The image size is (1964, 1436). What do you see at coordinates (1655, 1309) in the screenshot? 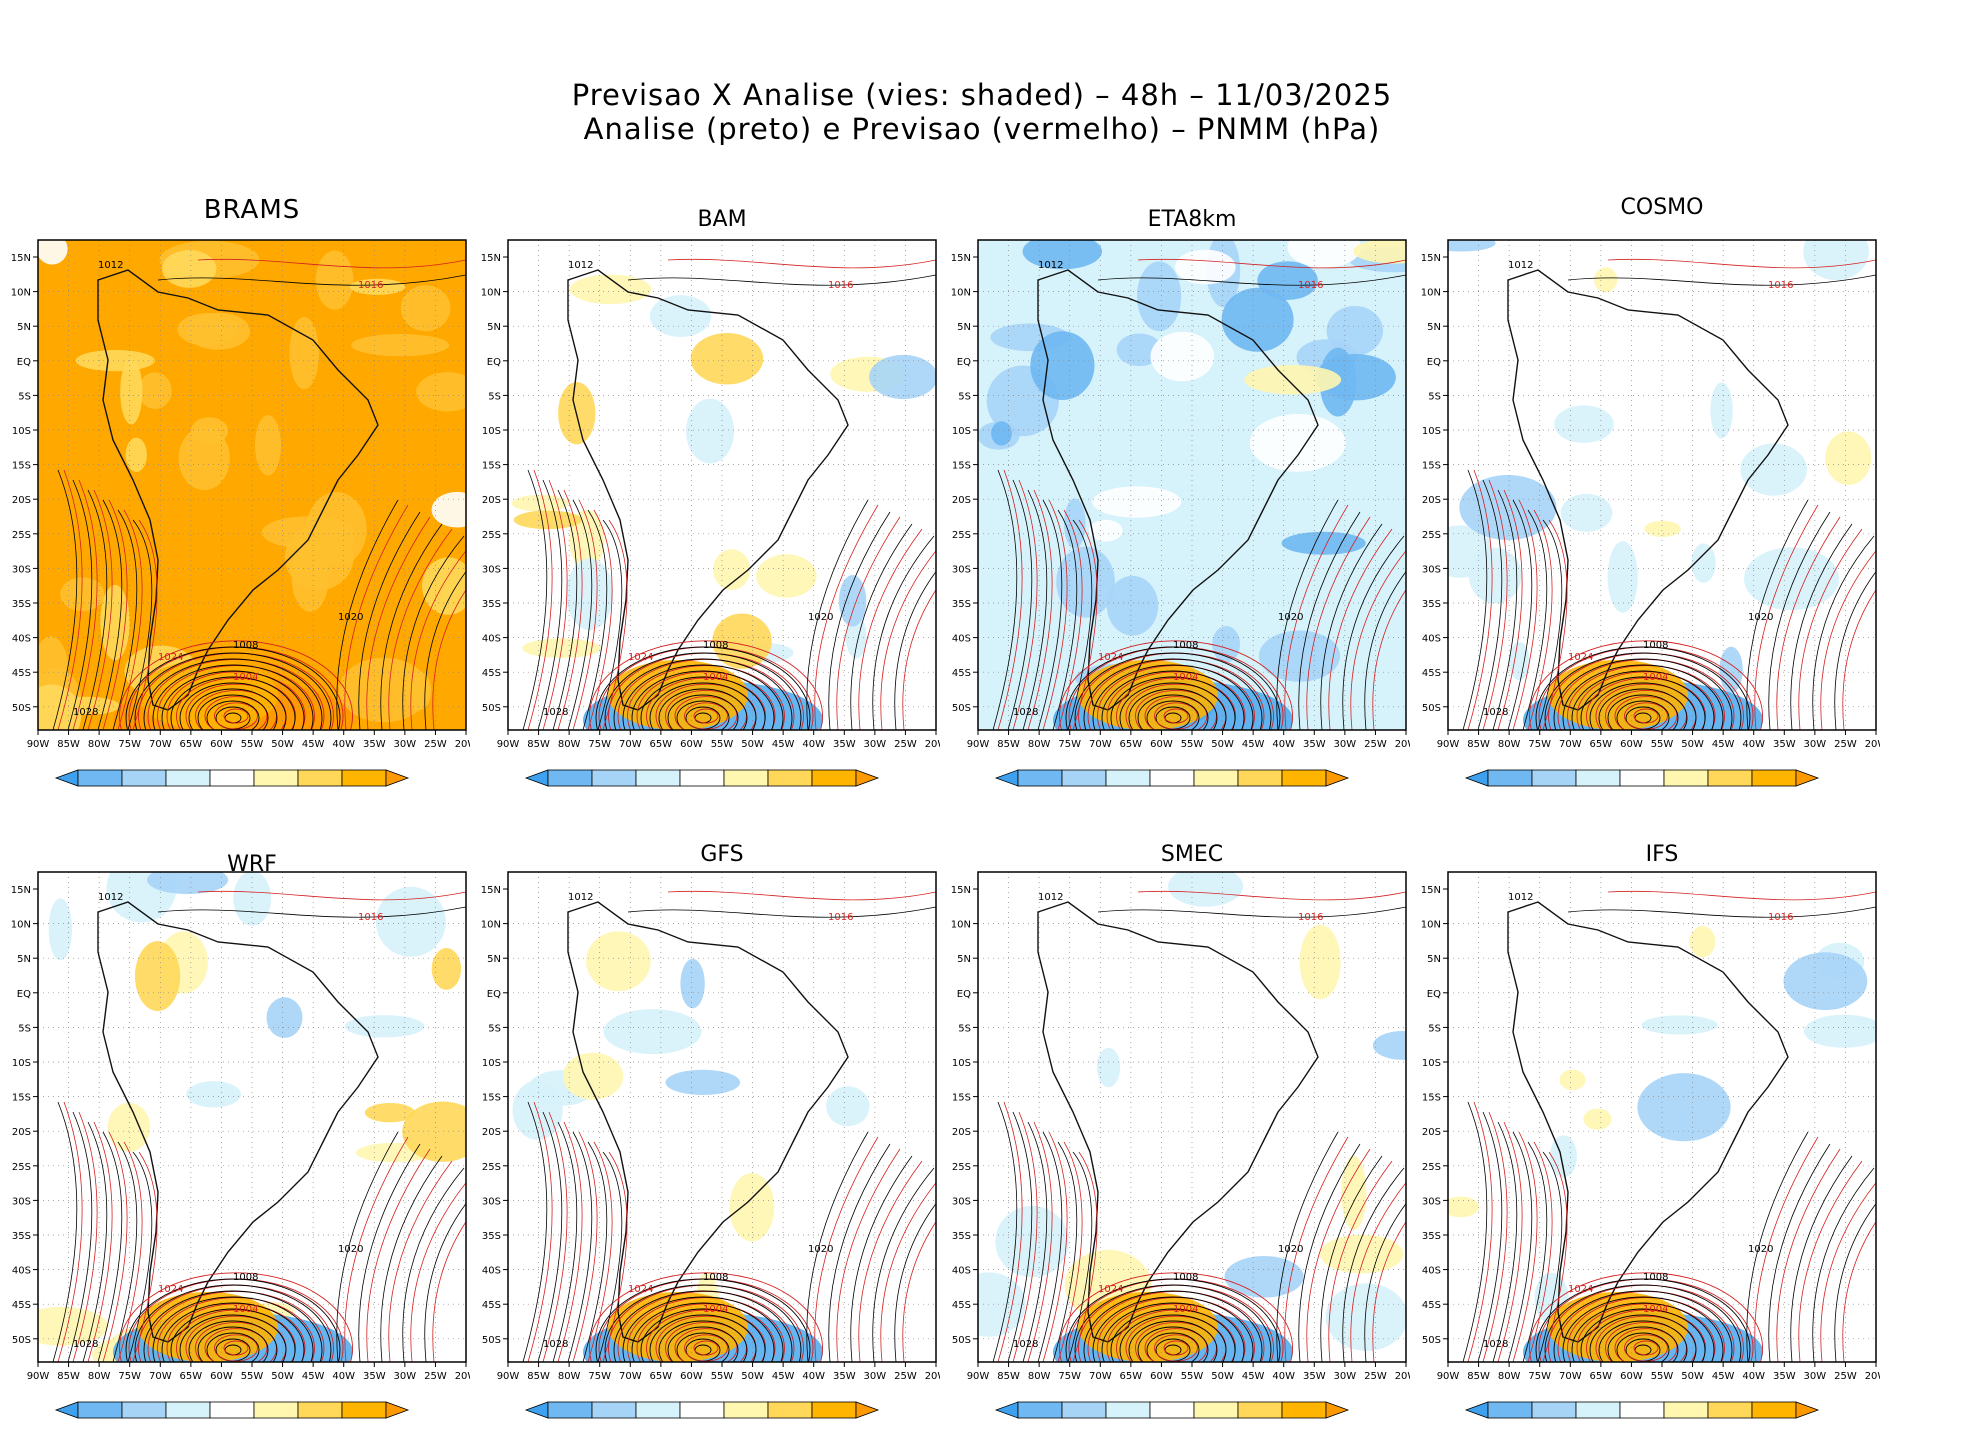
I see `contour-label: 1004` at bounding box center [1655, 1309].